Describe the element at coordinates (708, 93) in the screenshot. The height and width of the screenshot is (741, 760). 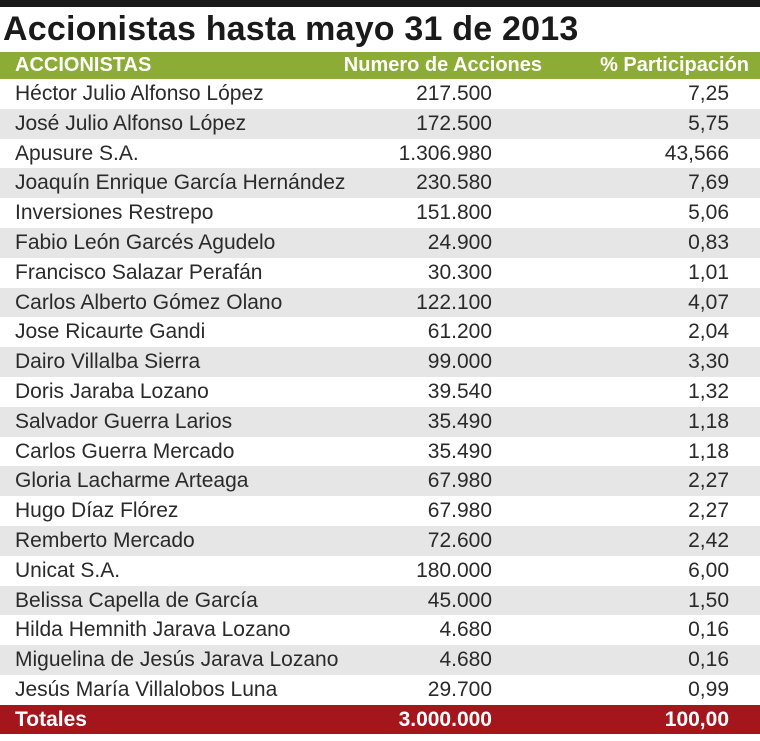
I see `participation-cell: 7,25` at that location.